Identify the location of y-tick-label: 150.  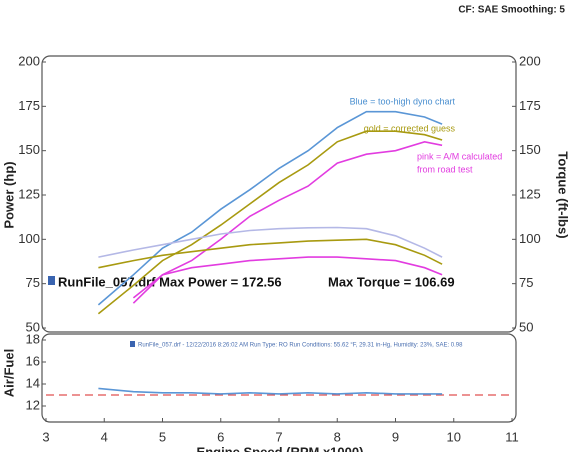
(29, 149).